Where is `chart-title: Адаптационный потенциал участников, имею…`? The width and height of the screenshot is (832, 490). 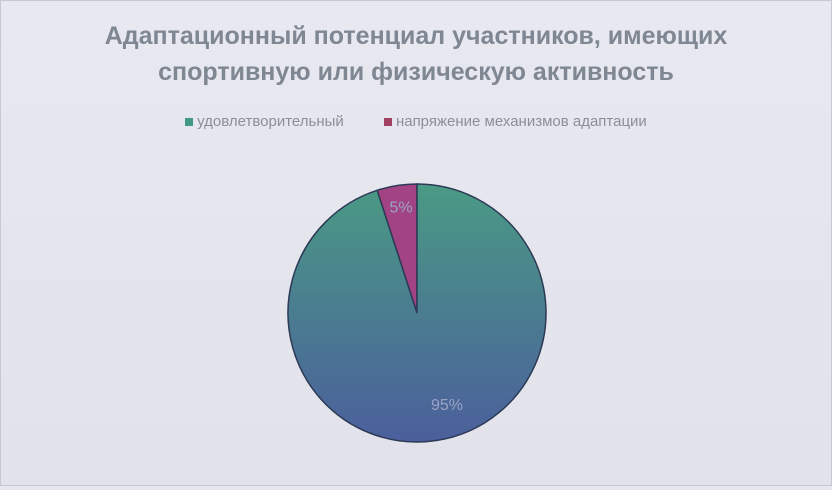 chart-title: Адаптационный потенциал участников, имею… is located at coordinates (416, 54).